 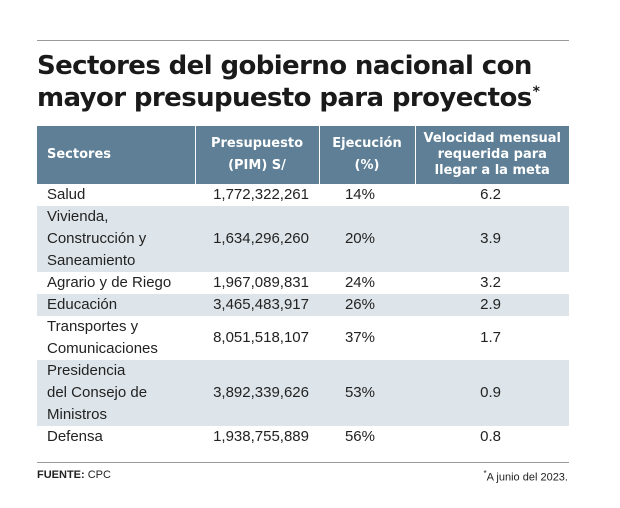 I want to click on sector-line: Educación, so click(x=82, y=304).